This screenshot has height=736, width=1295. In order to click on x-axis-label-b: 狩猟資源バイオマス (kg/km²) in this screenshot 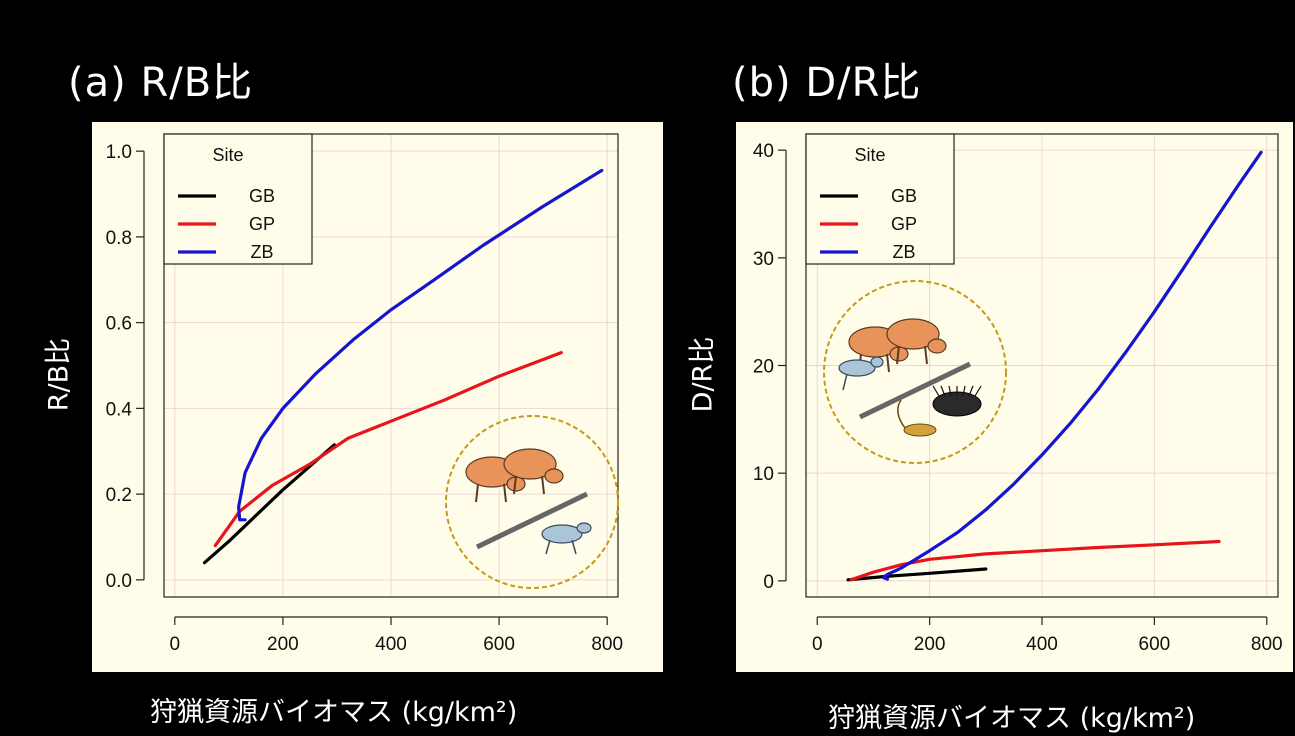, I will do `click(1012, 718)`.